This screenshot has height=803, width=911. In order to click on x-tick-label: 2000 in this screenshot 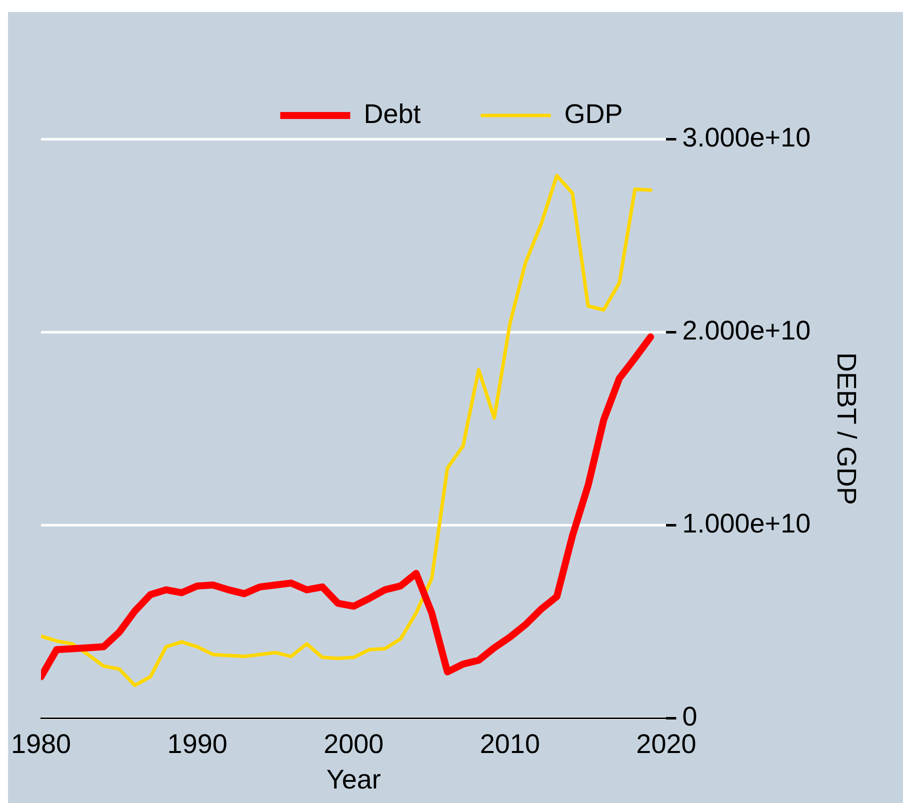, I will do `click(354, 743)`.